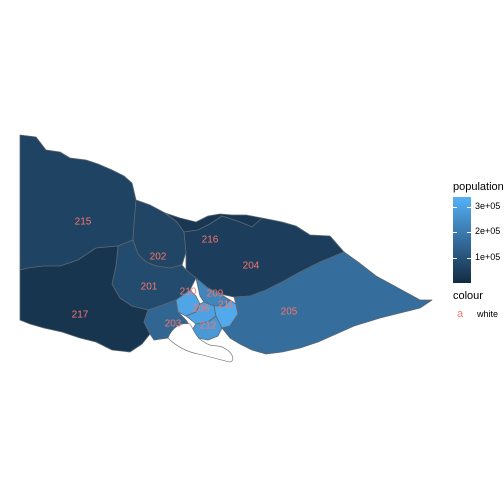 The height and width of the screenshot is (504, 504). Describe the element at coordinates (488, 231) in the screenshot. I see `colorbar-tick-label: 2e+05` at that location.